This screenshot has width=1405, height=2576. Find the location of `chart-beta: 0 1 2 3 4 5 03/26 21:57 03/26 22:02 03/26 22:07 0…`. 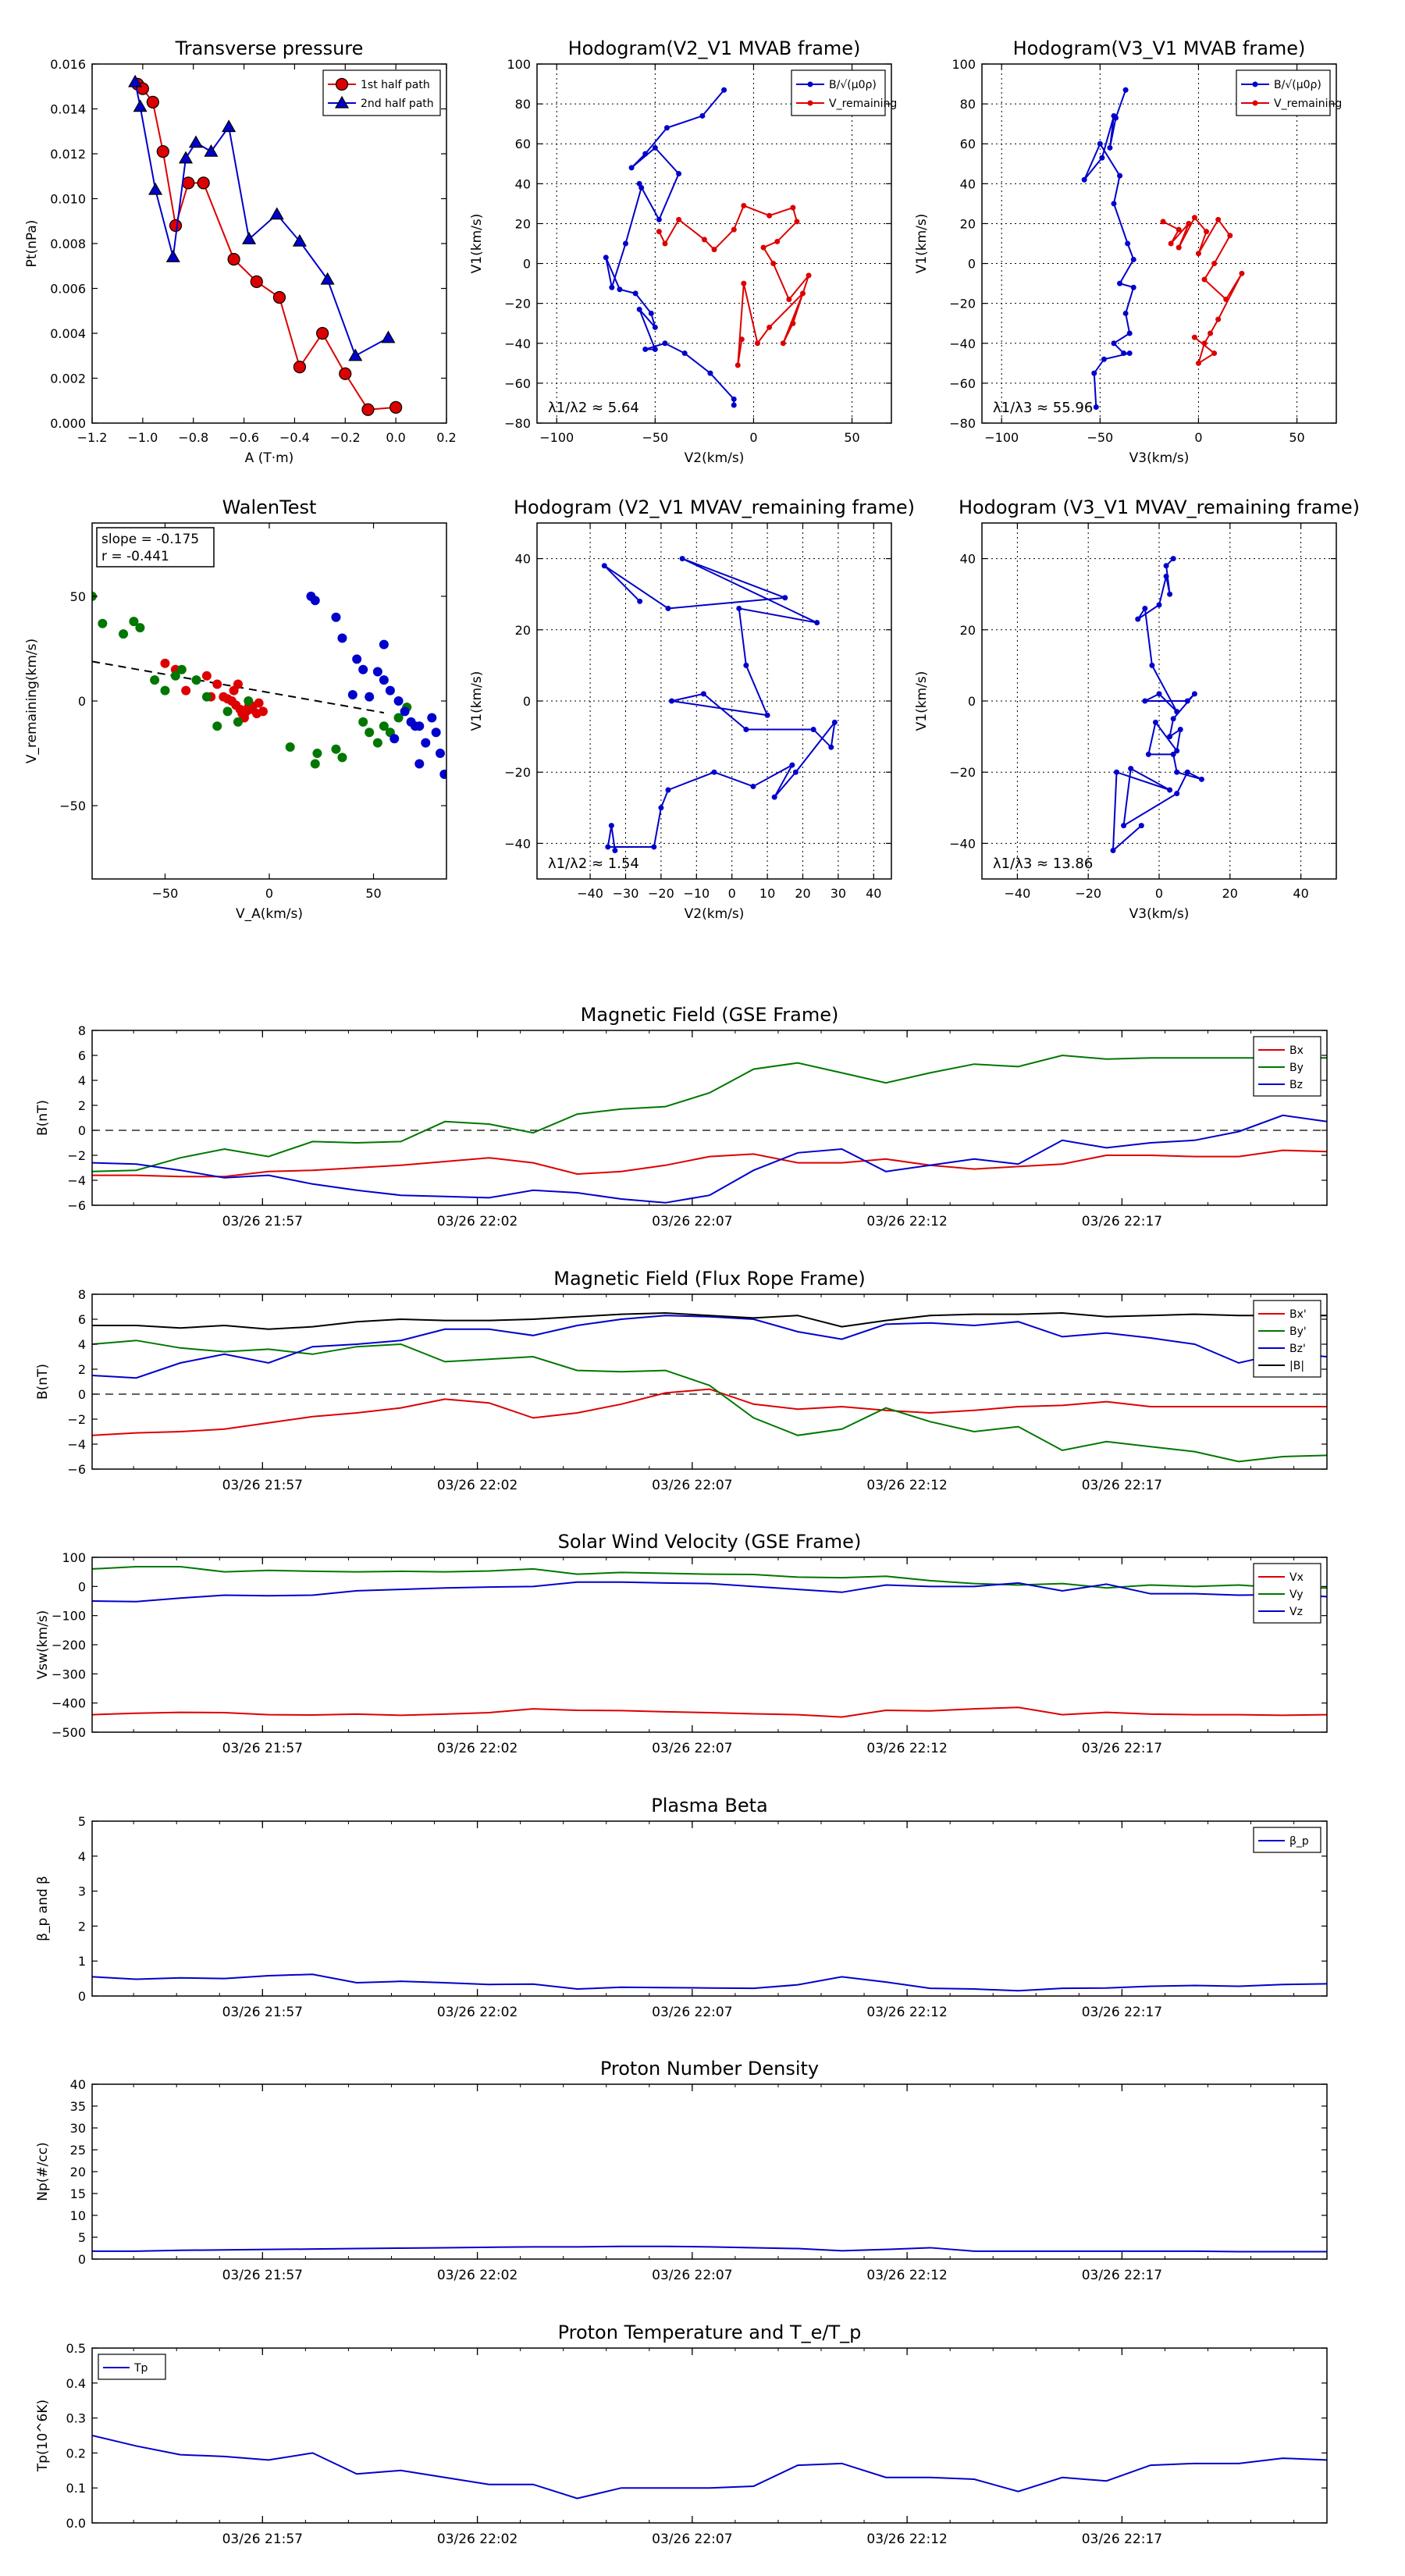

chart-beta: 0 1 2 3 4 5 03/26 21:57 03/26 22:02 03/26 22:07 0… is located at coordinates (681, 1907).